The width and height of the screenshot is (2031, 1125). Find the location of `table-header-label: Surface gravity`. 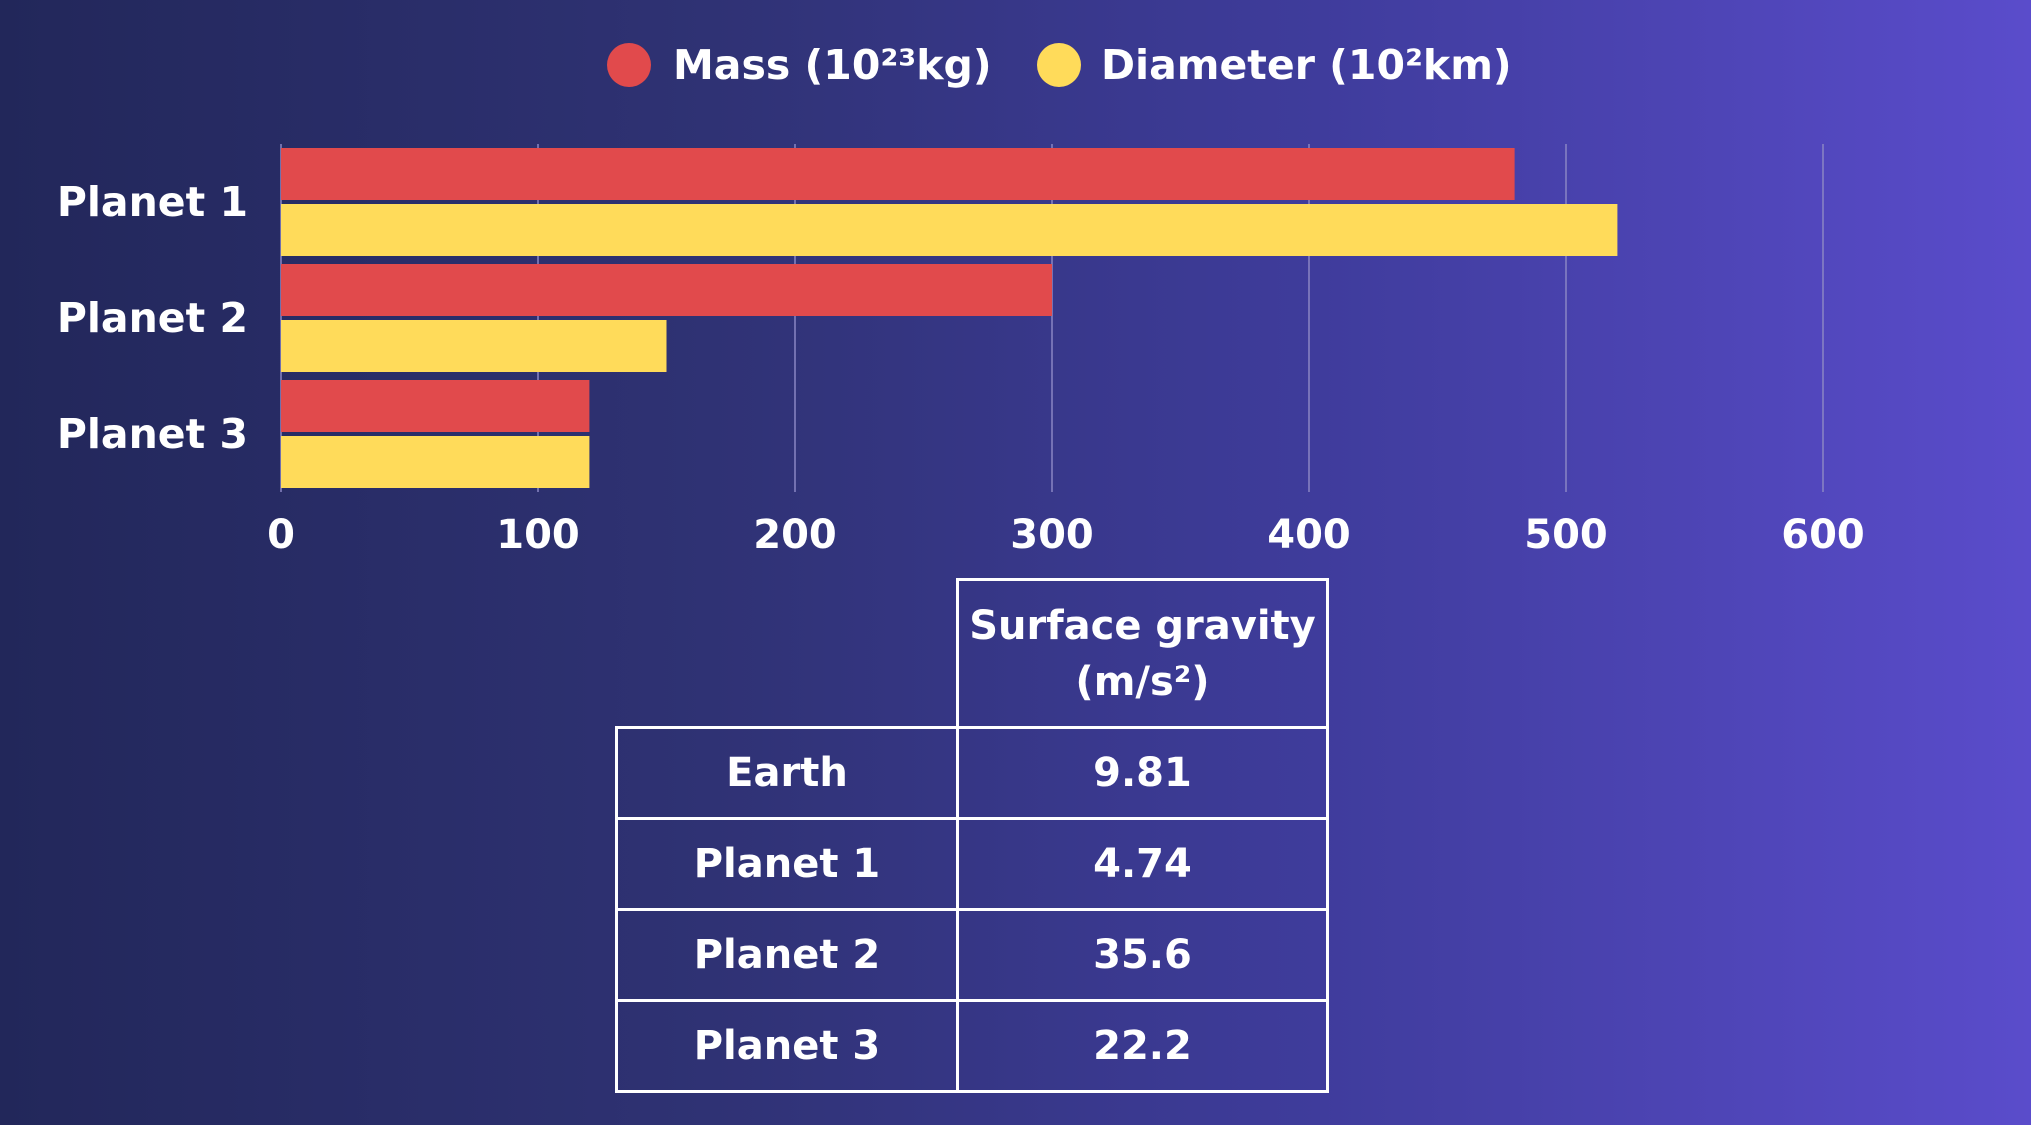

table-header-label: Surface gravity is located at coordinates (1142, 625).